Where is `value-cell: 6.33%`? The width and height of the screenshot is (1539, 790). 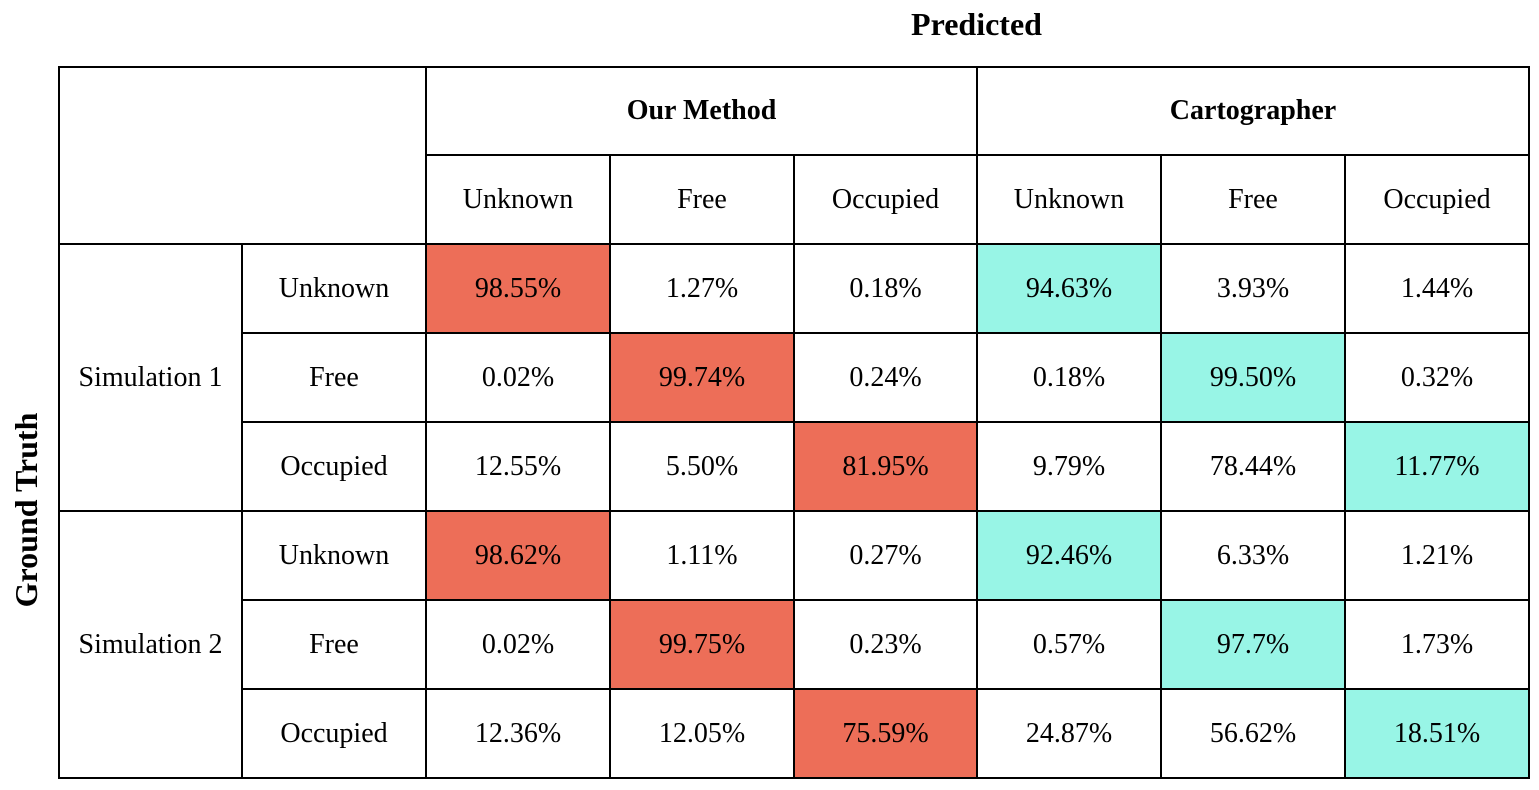
value-cell: 6.33% is located at coordinates (1253, 555).